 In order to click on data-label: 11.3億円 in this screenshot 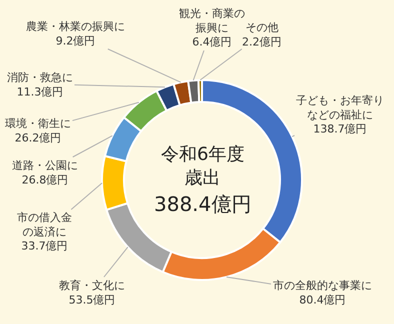, I will do `click(40, 91)`.